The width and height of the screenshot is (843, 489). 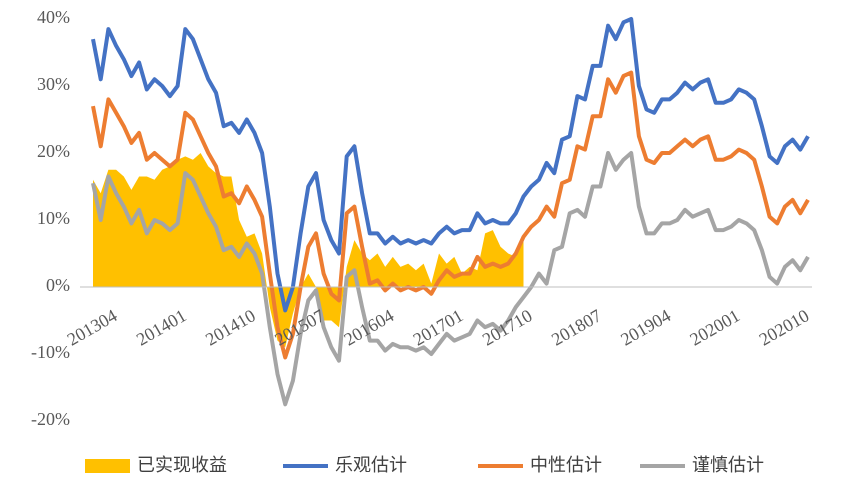 I want to click on y-tick-label: -20%, so click(x=50, y=419).